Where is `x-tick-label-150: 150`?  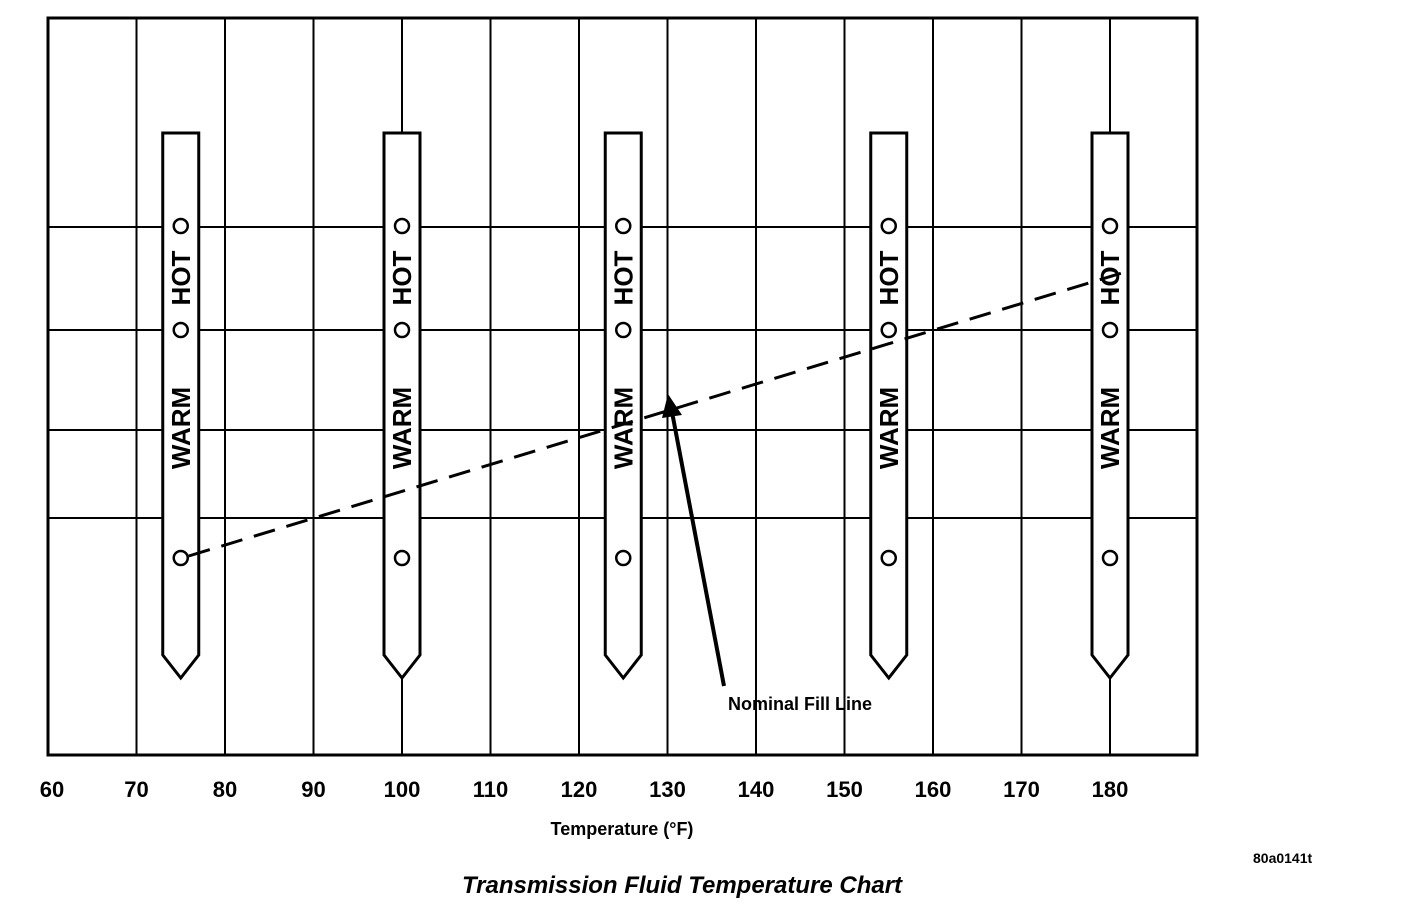
x-tick-label-150: 150 is located at coordinates (844, 789).